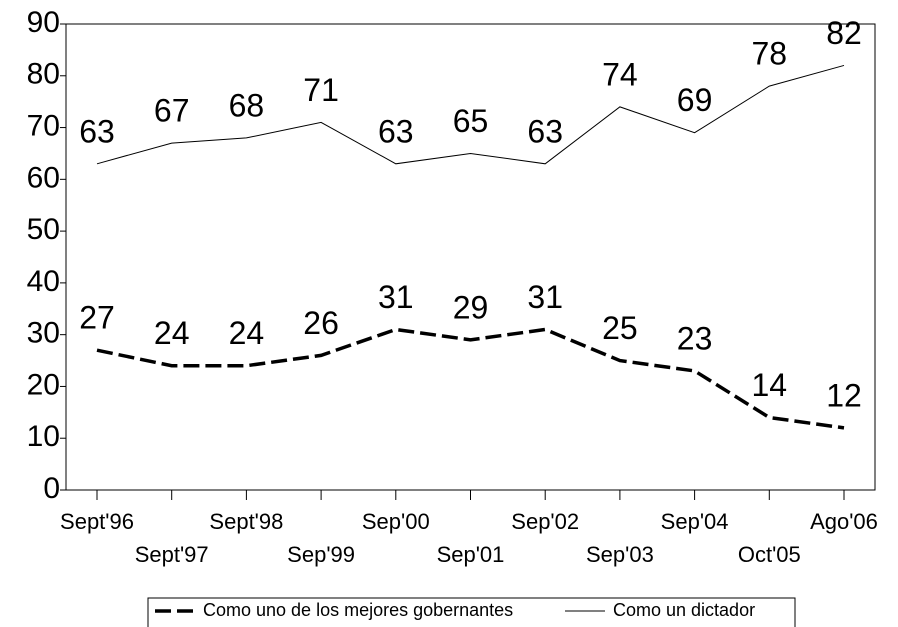 The image size is (898, 627). Describe the element at coordinates (51, 488) in the screenshot. I see `y-tick-label: 0` at that location.